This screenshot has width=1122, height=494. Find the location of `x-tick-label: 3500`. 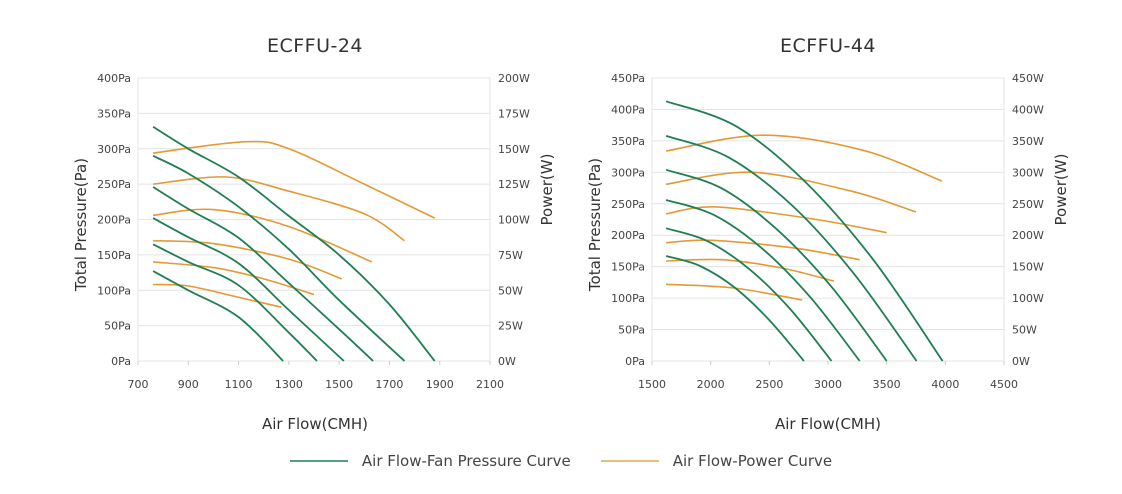

x-tick-label: 3500 is located at coordinates (887, 384).